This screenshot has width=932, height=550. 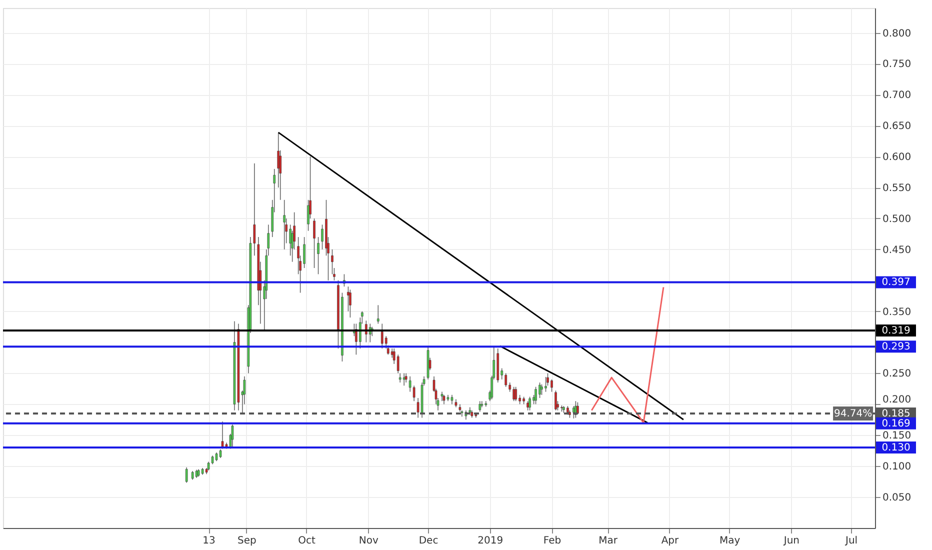 What do you see at coordinates (897, 250) in the screenshot?
I see `y-tick-label: 0.450` at bounding box center [897, 250].